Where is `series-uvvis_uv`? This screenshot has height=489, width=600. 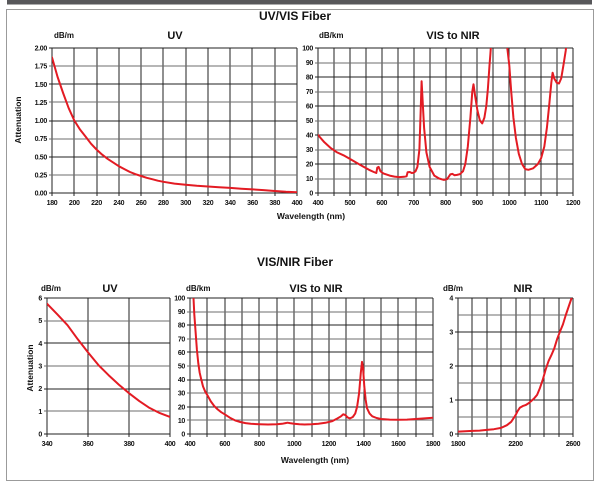
series-uvvis_uv is located at coordinates (174, 124).